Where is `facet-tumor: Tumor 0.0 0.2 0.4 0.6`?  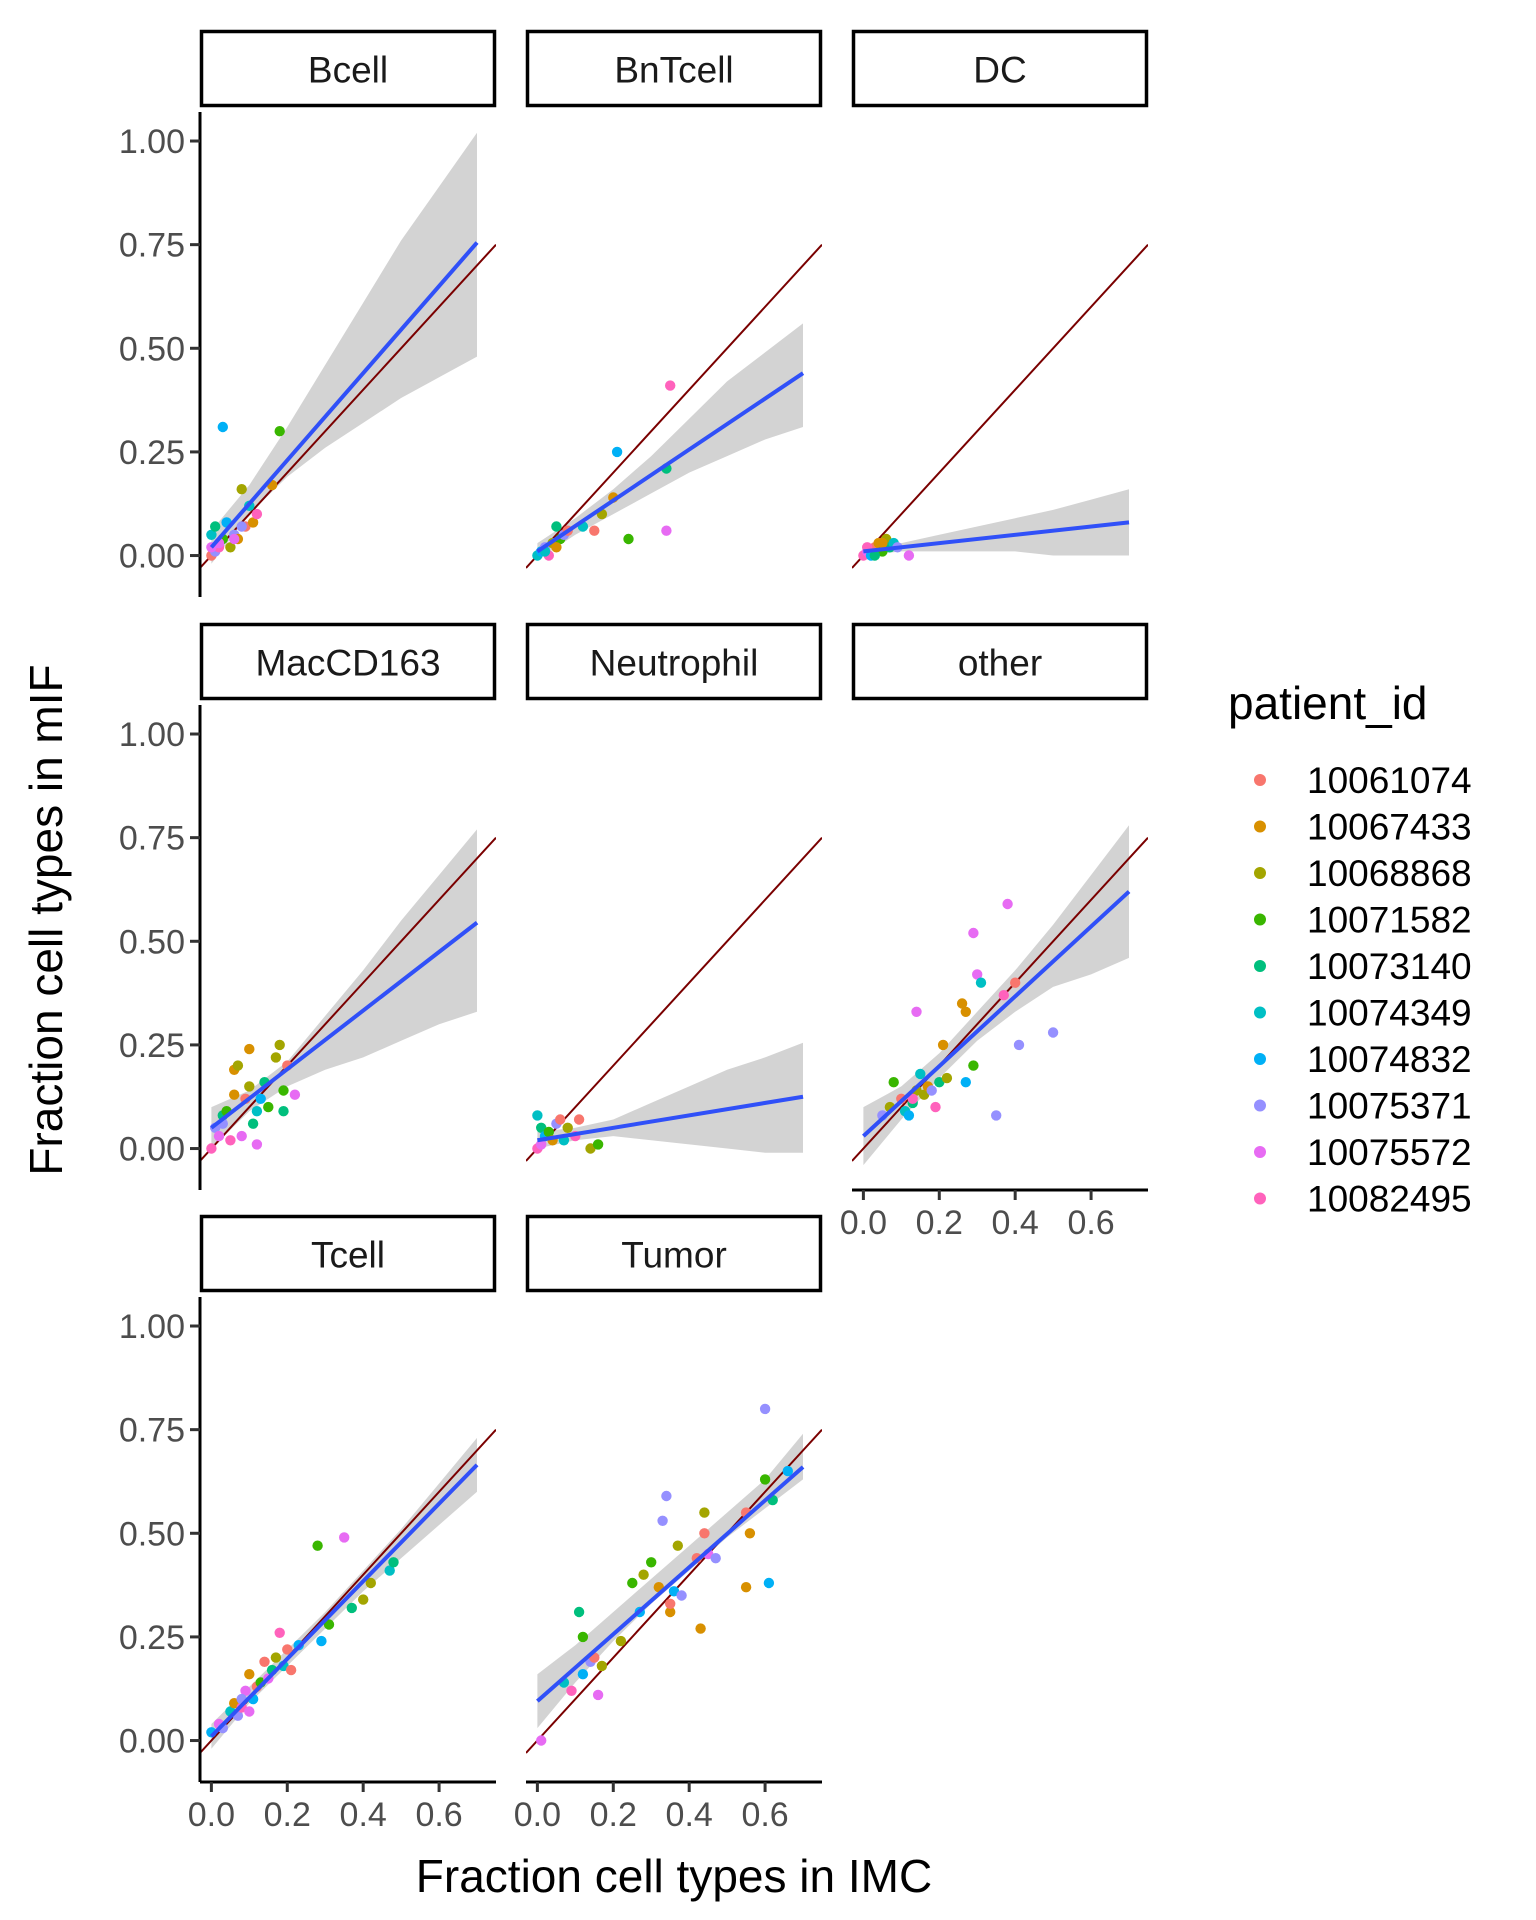 facet-tumor: Tumor 0.0 0.2 0.4 0.6 is located at coordinates (668, 1524).